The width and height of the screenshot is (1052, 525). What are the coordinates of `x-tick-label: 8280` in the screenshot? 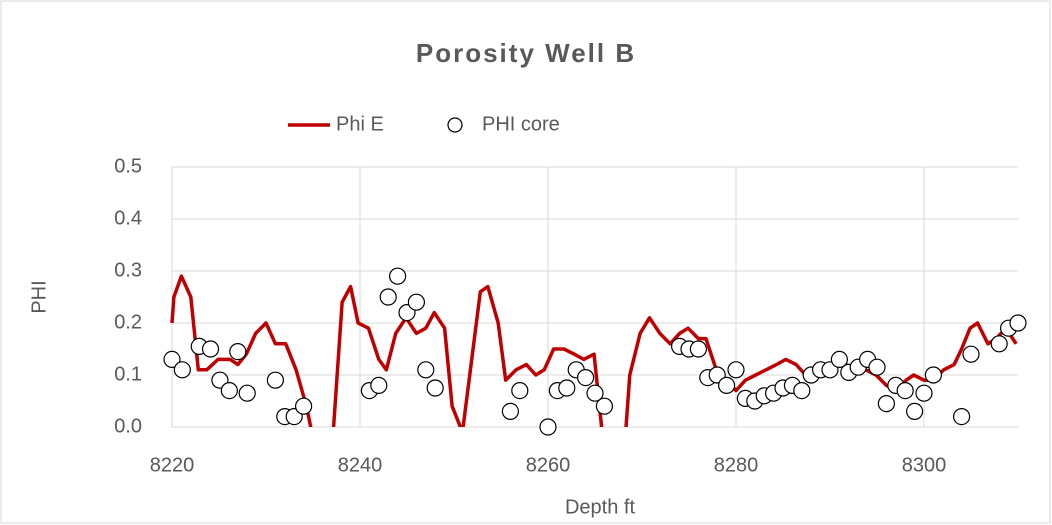 It's located at (736, 465).